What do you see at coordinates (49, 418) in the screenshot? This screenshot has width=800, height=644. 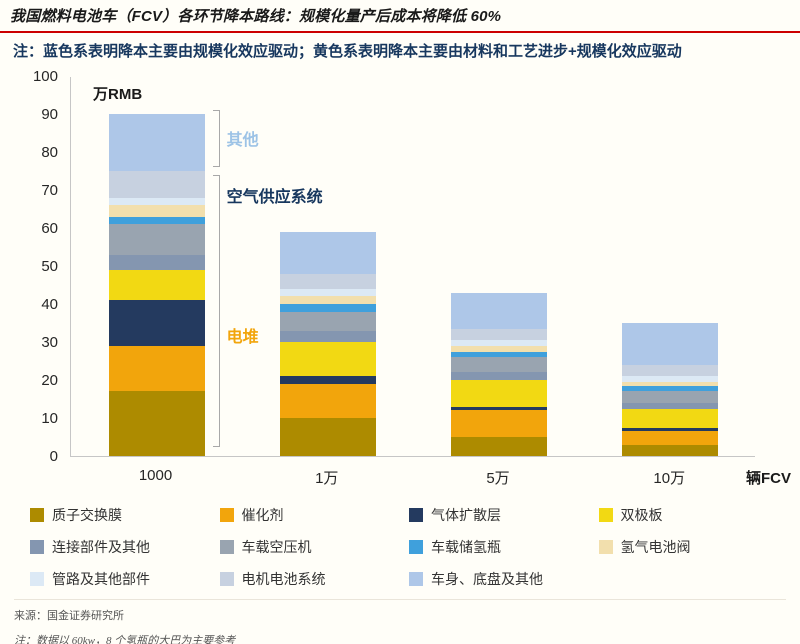 I see `y-tick-label: 10` at bounding box center [49, 418].